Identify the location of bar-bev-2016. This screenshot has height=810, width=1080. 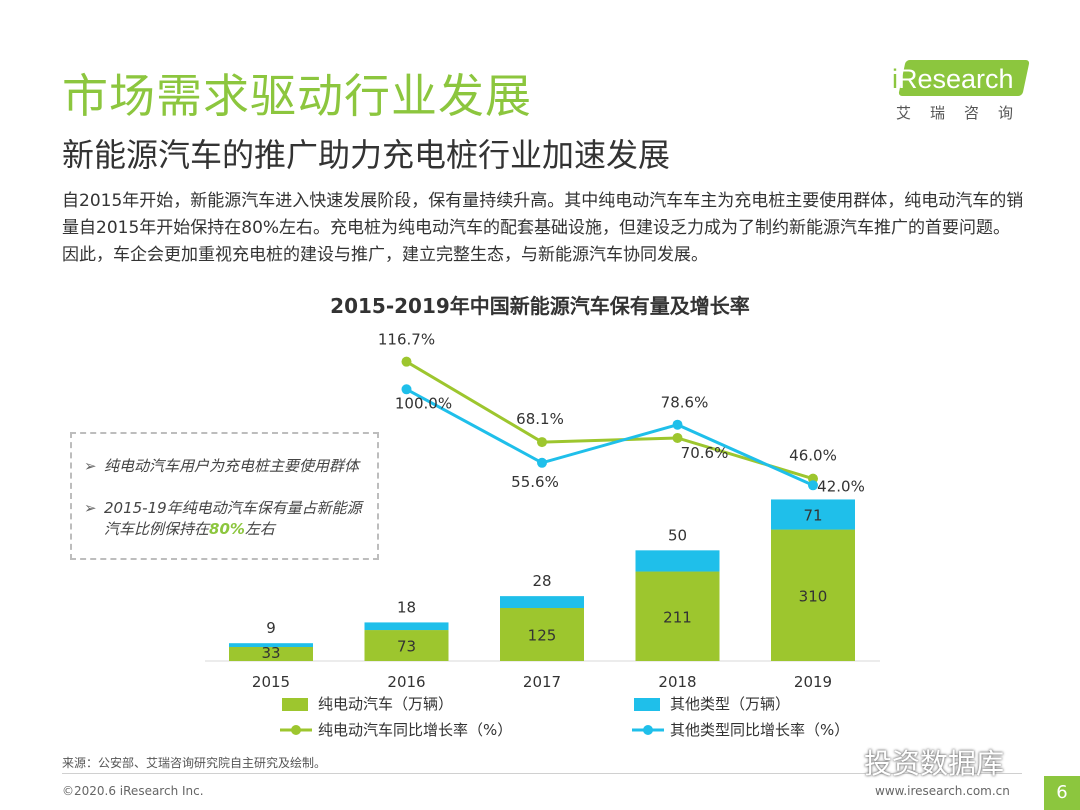
(406, 645).